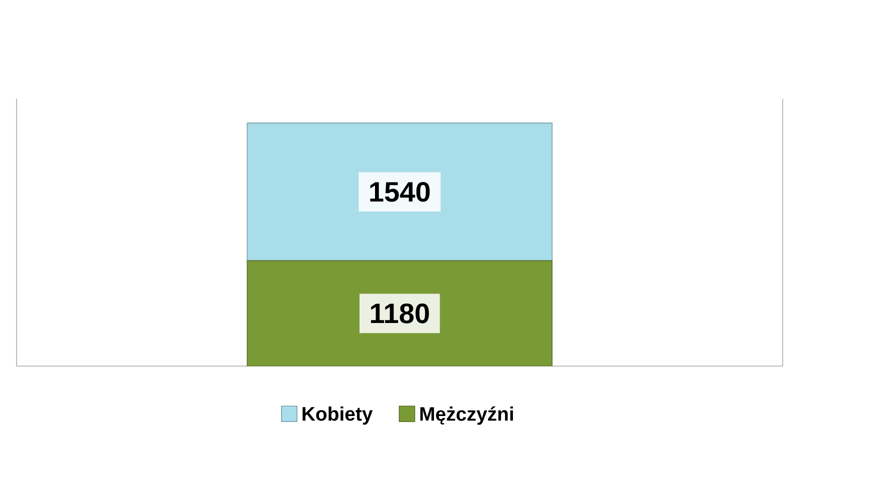 This screenshot has height=477, width=887. What do you see at coordinates (337, 415) in the screenshot?
I see `legend-label: Kobiety` at bounding box center [337, 415].